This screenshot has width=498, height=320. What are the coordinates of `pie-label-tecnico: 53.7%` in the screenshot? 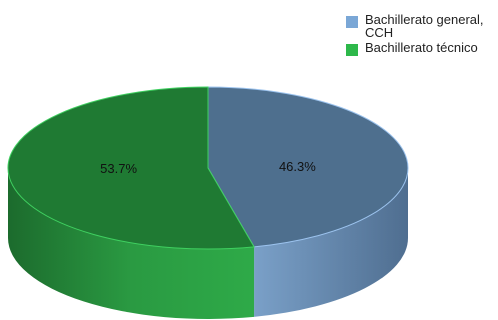 It's located at (118, 168).